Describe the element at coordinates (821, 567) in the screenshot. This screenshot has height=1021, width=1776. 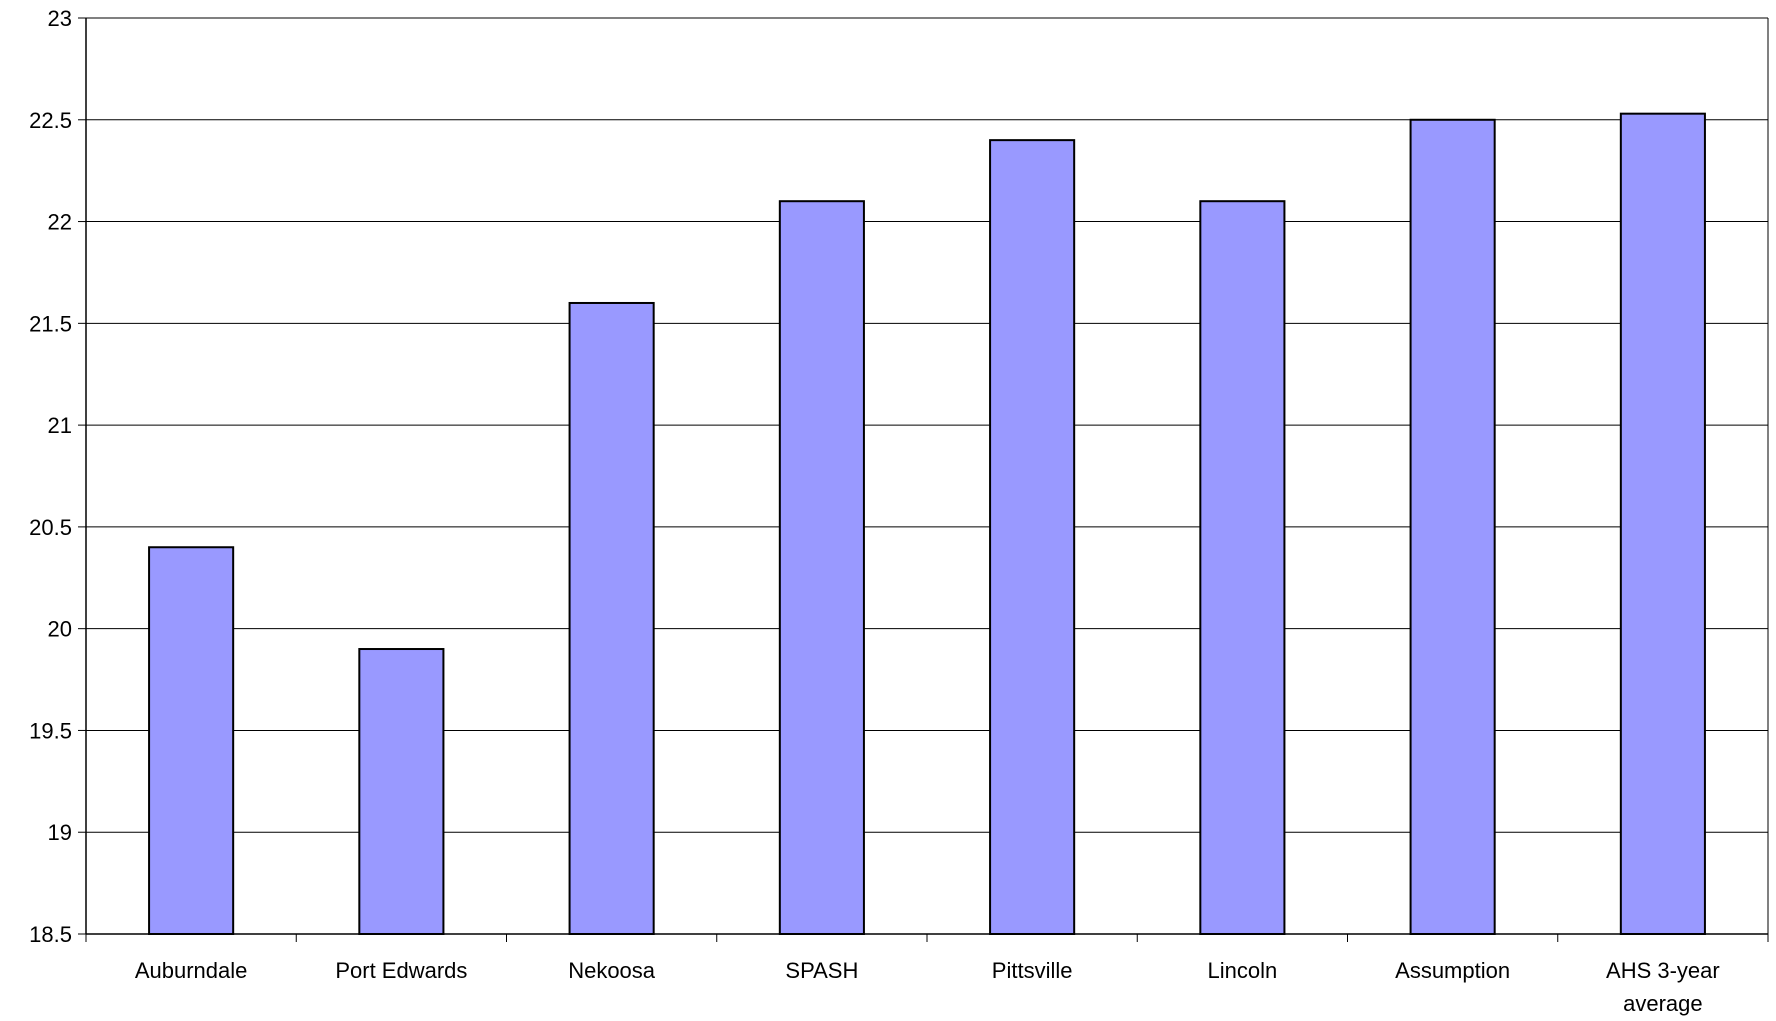
I see `bar-spash` at that location.